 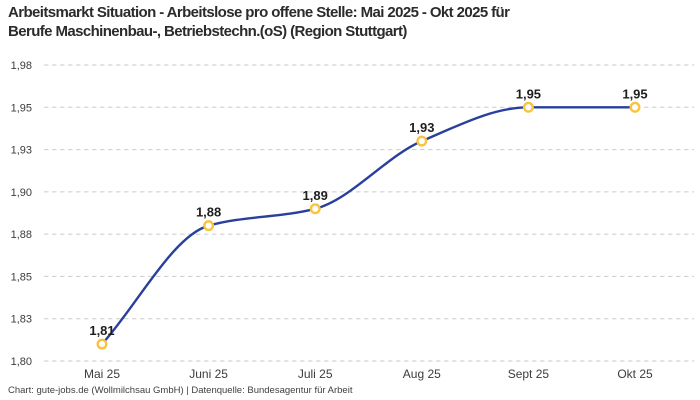 I want to click on y-tick-label: 1,85, so click(x=21, y=277).